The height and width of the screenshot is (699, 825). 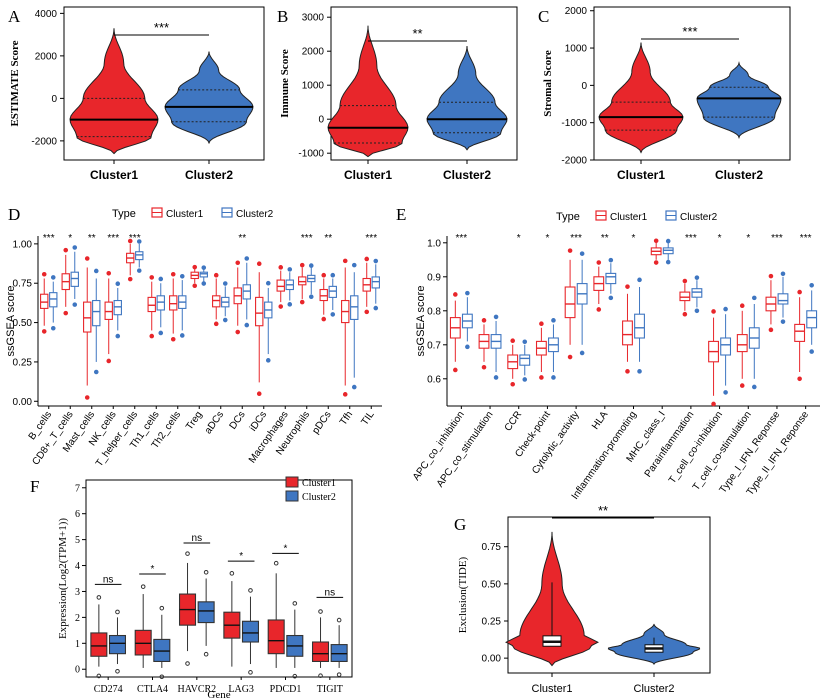 I want to click on y-tick-label: 0.9, so click(x=434, y=277).